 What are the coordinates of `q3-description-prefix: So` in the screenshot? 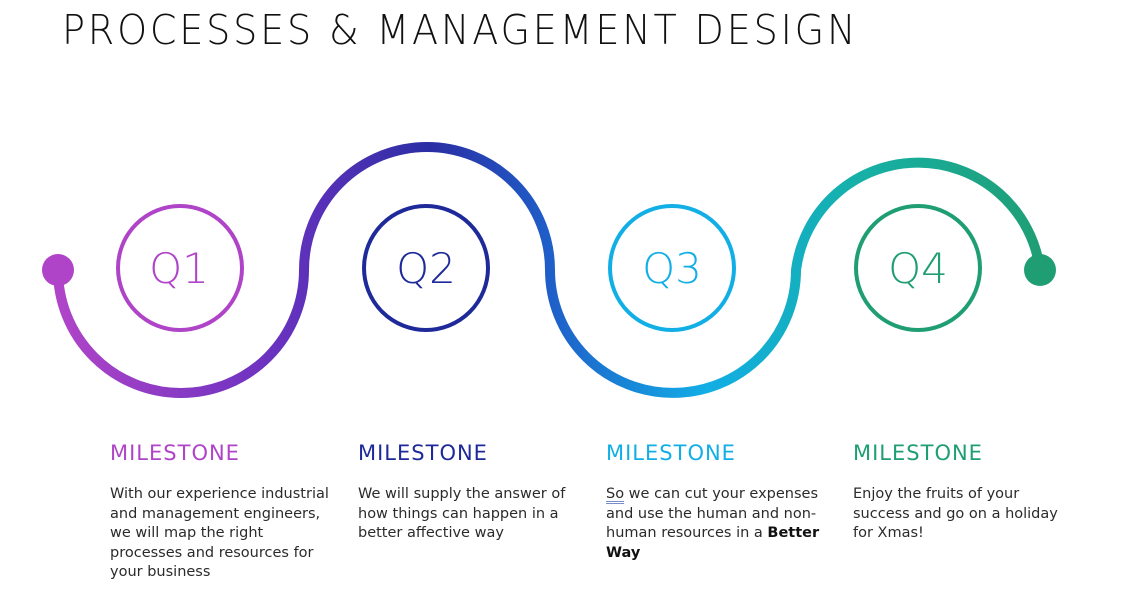 It's located at (615, 494).